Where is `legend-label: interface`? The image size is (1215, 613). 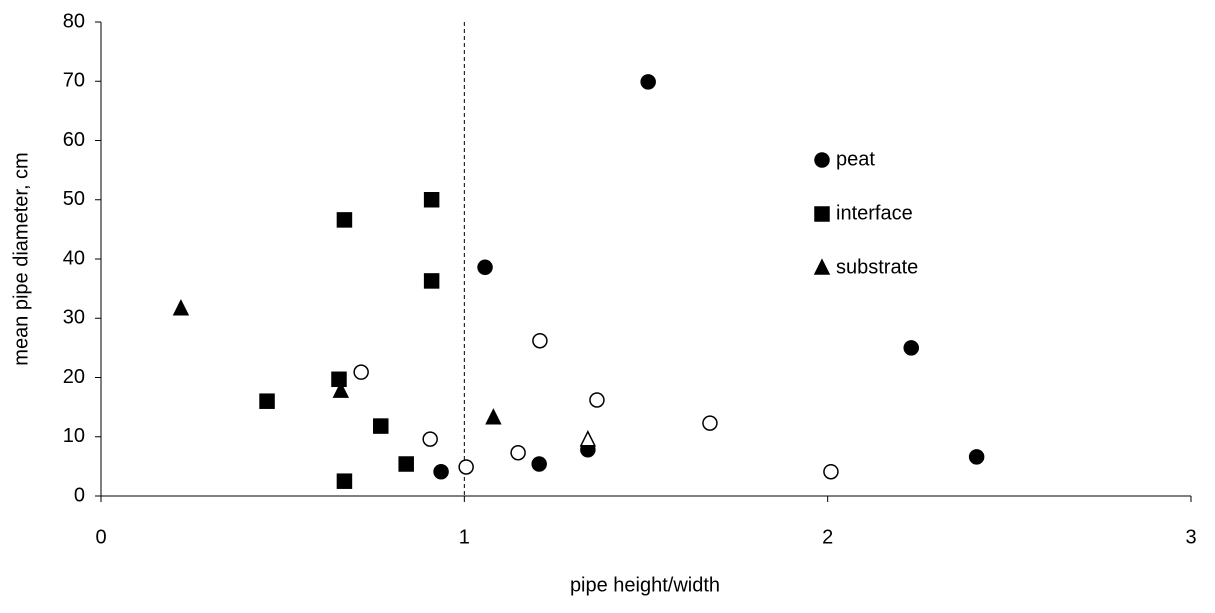
legend-label: interface is located at coordinates (874, 213).